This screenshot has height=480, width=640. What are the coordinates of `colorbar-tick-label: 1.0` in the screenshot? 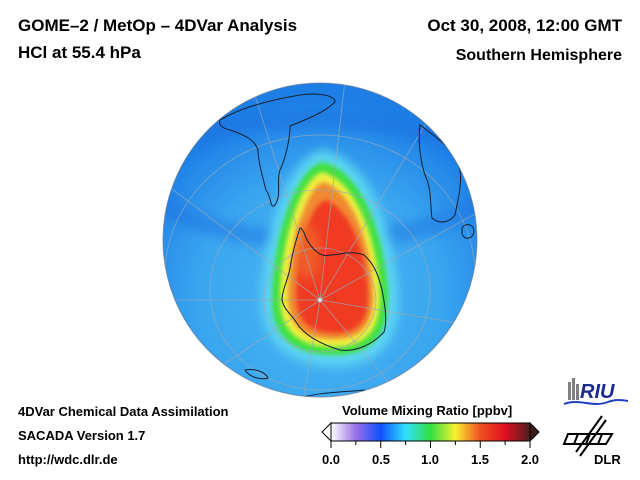 It's located at (430, 459).